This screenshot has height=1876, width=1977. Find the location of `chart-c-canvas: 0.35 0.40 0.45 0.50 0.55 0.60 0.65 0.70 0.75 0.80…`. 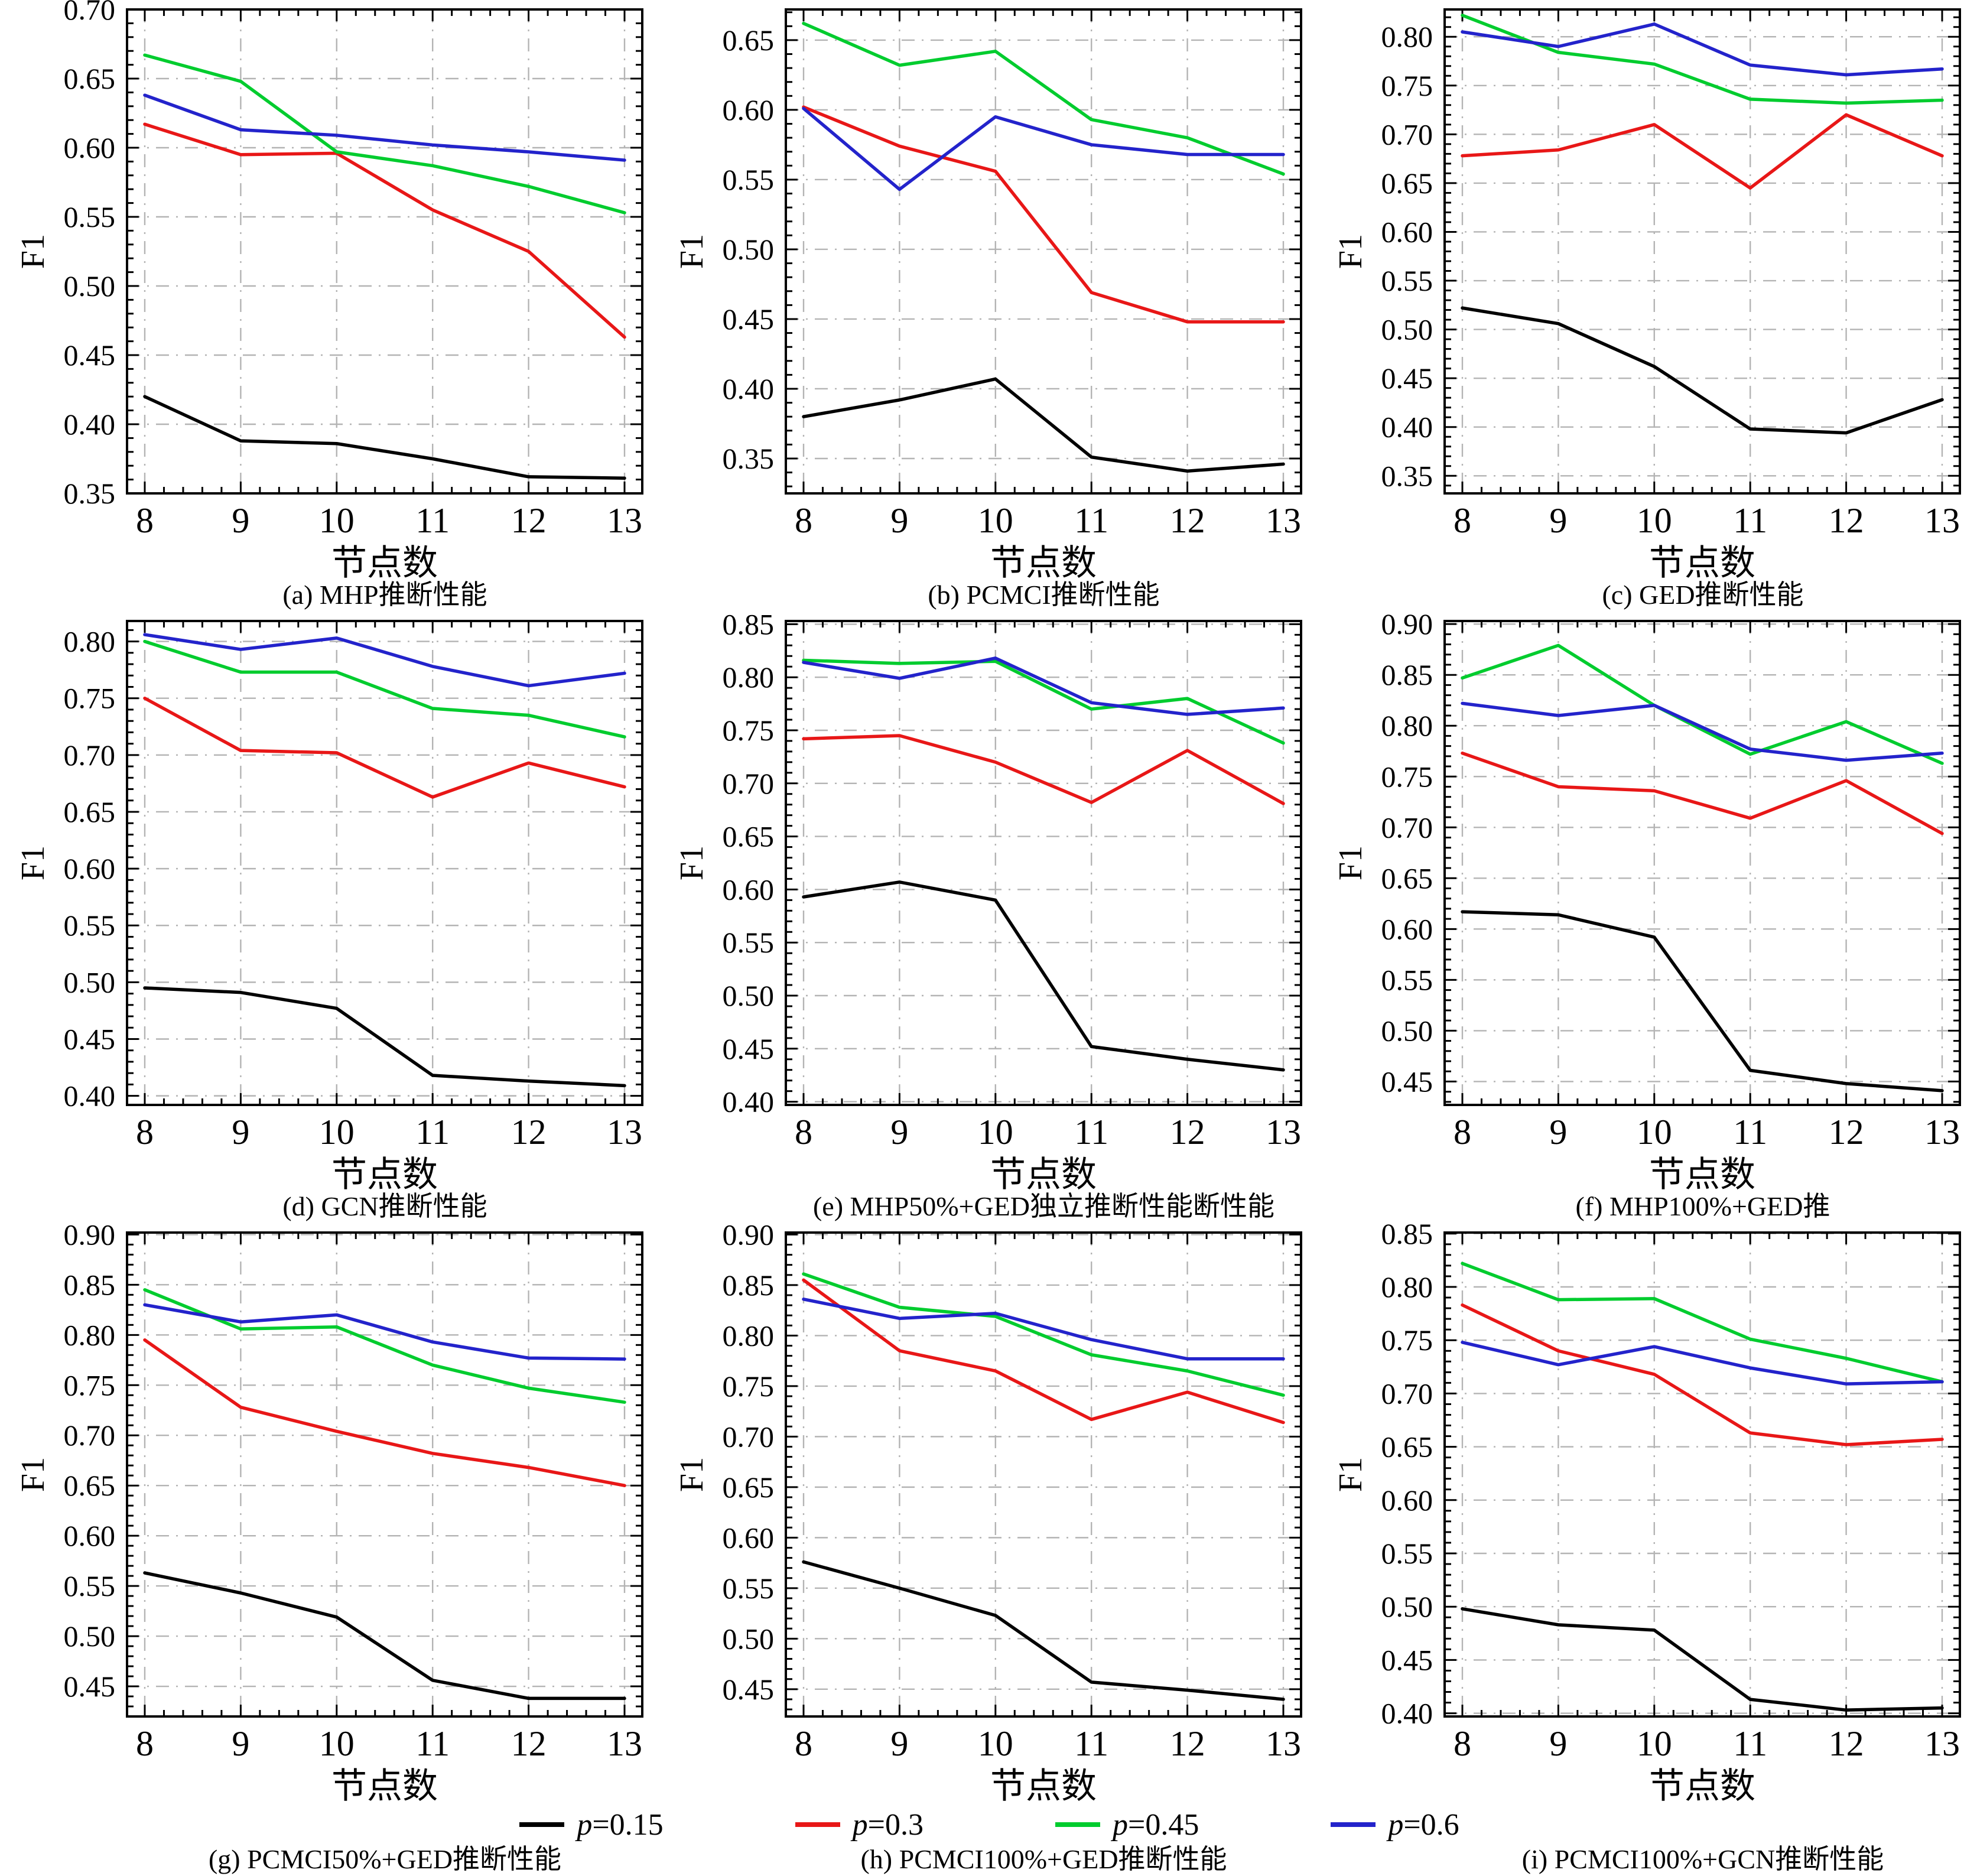

chart-c-canvas: 0.35 0.40 0.45 0.50 0.55 0.60 0.65 0.70 0.75 0.80… is located at coordinates (1646, 295).